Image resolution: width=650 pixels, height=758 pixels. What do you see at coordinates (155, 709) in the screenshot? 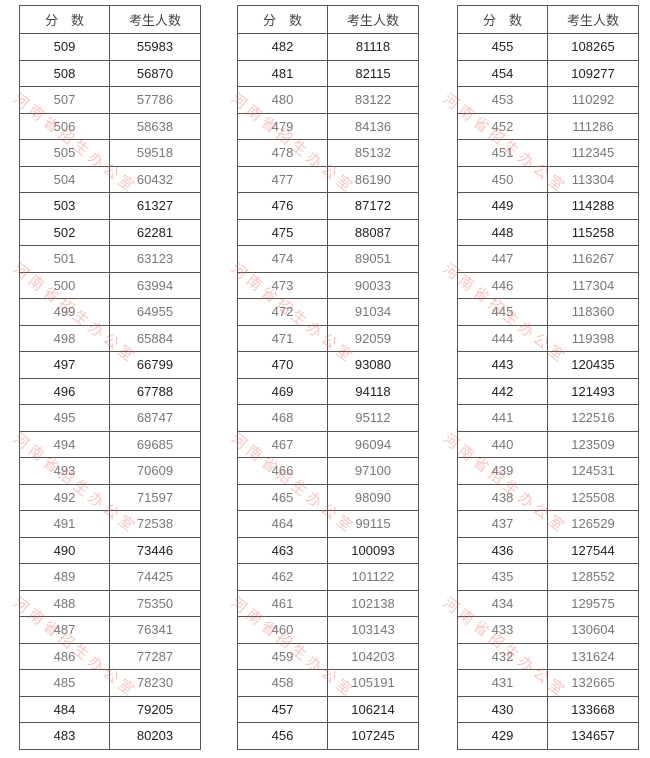
I see `count-cell: 79205` at bounding box center [155, 709].